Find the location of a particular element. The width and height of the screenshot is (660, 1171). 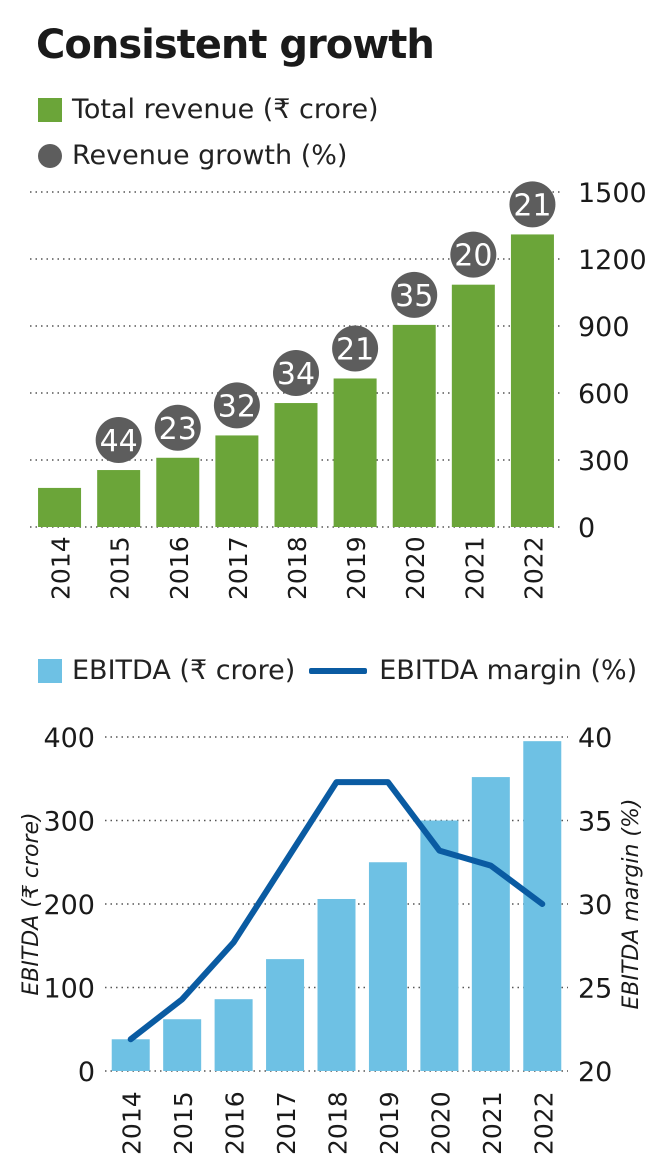

growth-label: 20 is located at coordinates (473, 256).